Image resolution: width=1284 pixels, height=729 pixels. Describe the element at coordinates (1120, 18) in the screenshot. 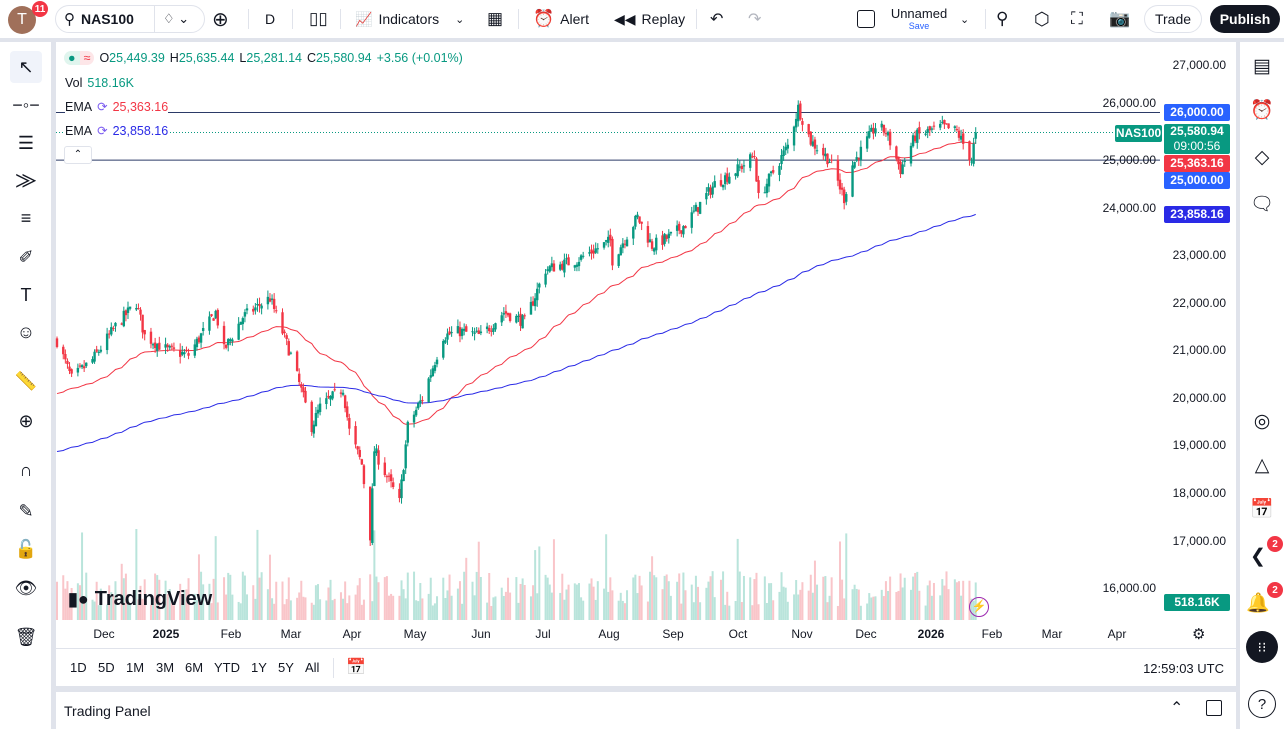

I see `camera-icon: 📷` at that location.